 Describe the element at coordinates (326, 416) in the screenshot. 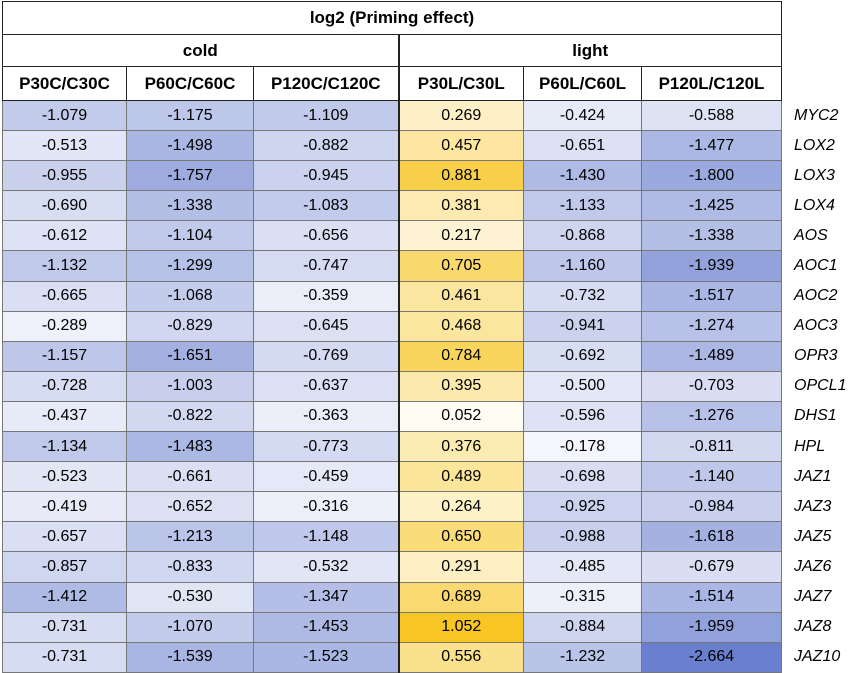

I see `heatmap-cell: -0.363` at that location.